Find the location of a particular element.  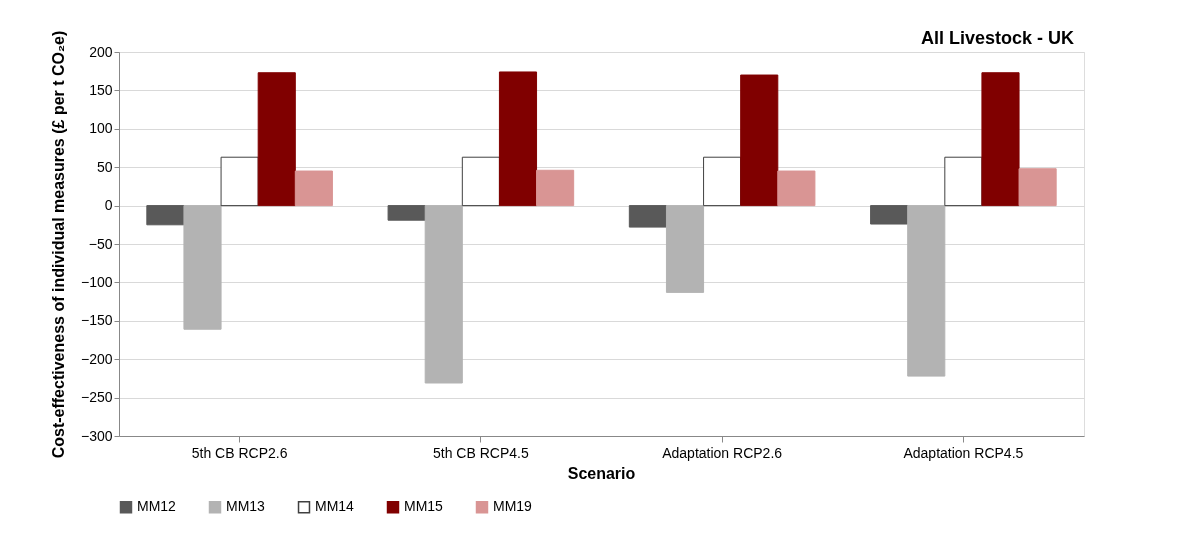

chart-title: All Livestock - UK is located at coordinates (997, 38).